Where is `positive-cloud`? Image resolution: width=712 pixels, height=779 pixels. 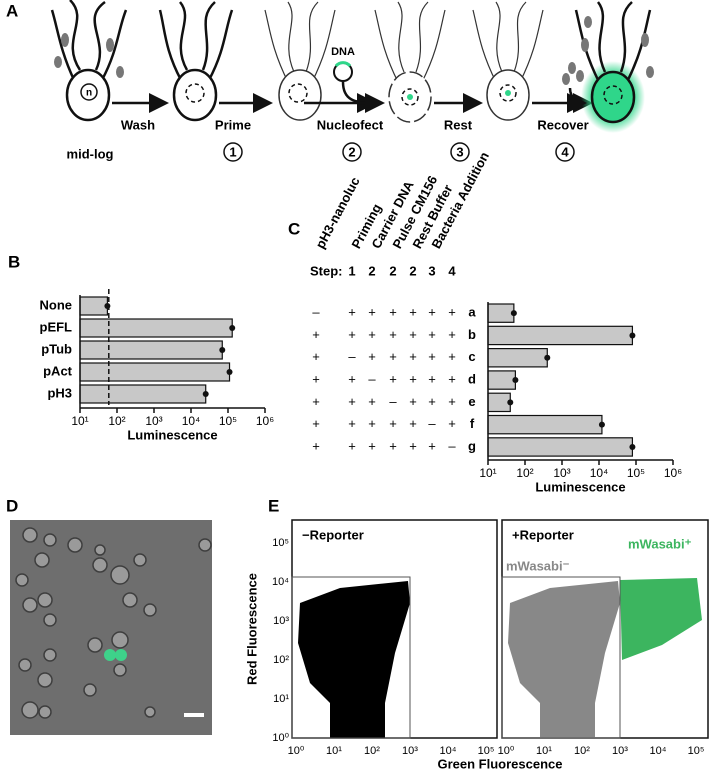
positive-cloud is located at coordinates (661, 619).